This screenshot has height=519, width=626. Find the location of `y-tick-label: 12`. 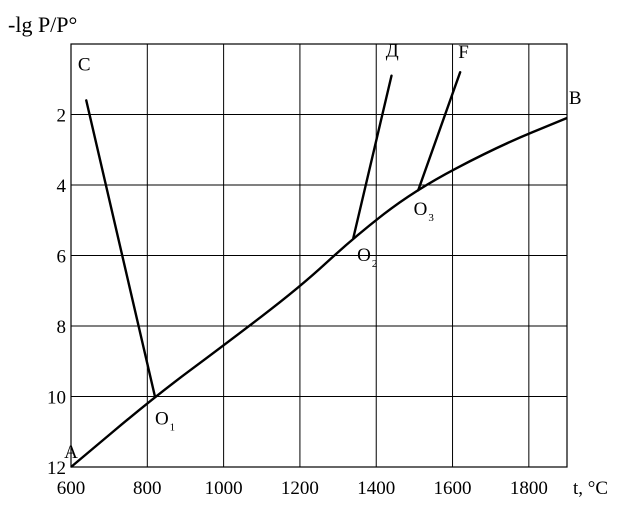

y-tick-label: 12 is located at coordinates (56, 468).